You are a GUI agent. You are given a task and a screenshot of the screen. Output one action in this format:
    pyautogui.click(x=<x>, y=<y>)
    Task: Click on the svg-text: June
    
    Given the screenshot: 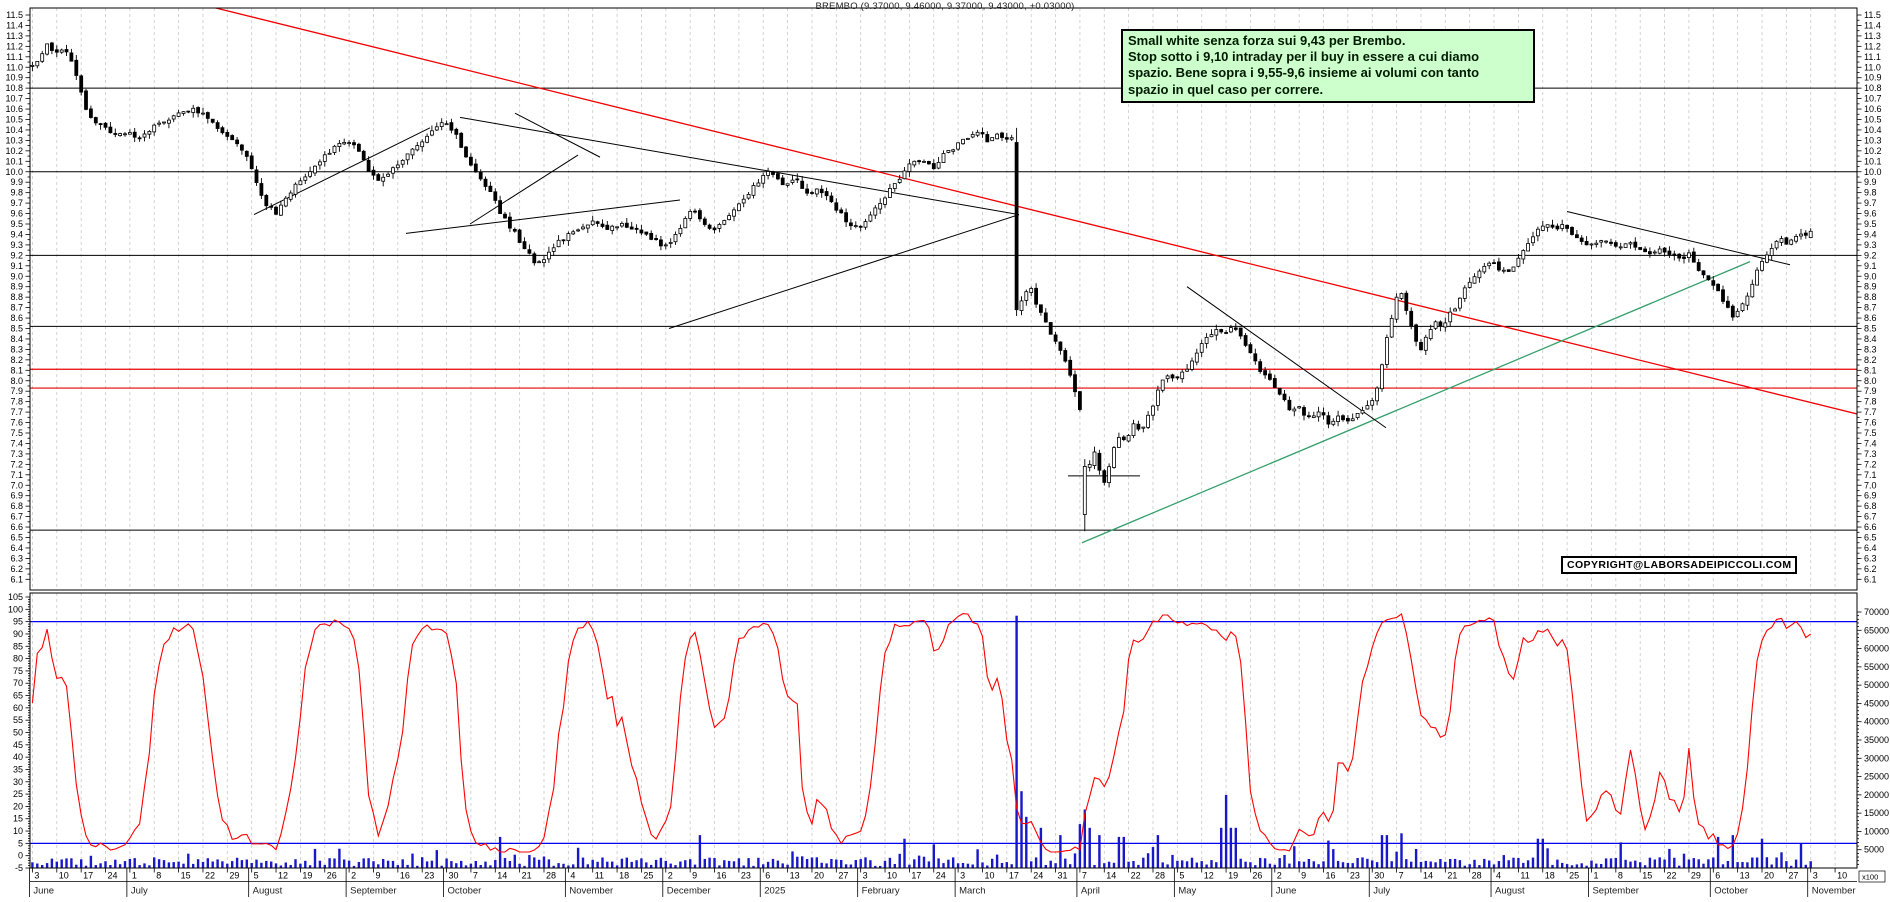 What is the action you would take?
    pyautogui.click(x=43, y=891)
    